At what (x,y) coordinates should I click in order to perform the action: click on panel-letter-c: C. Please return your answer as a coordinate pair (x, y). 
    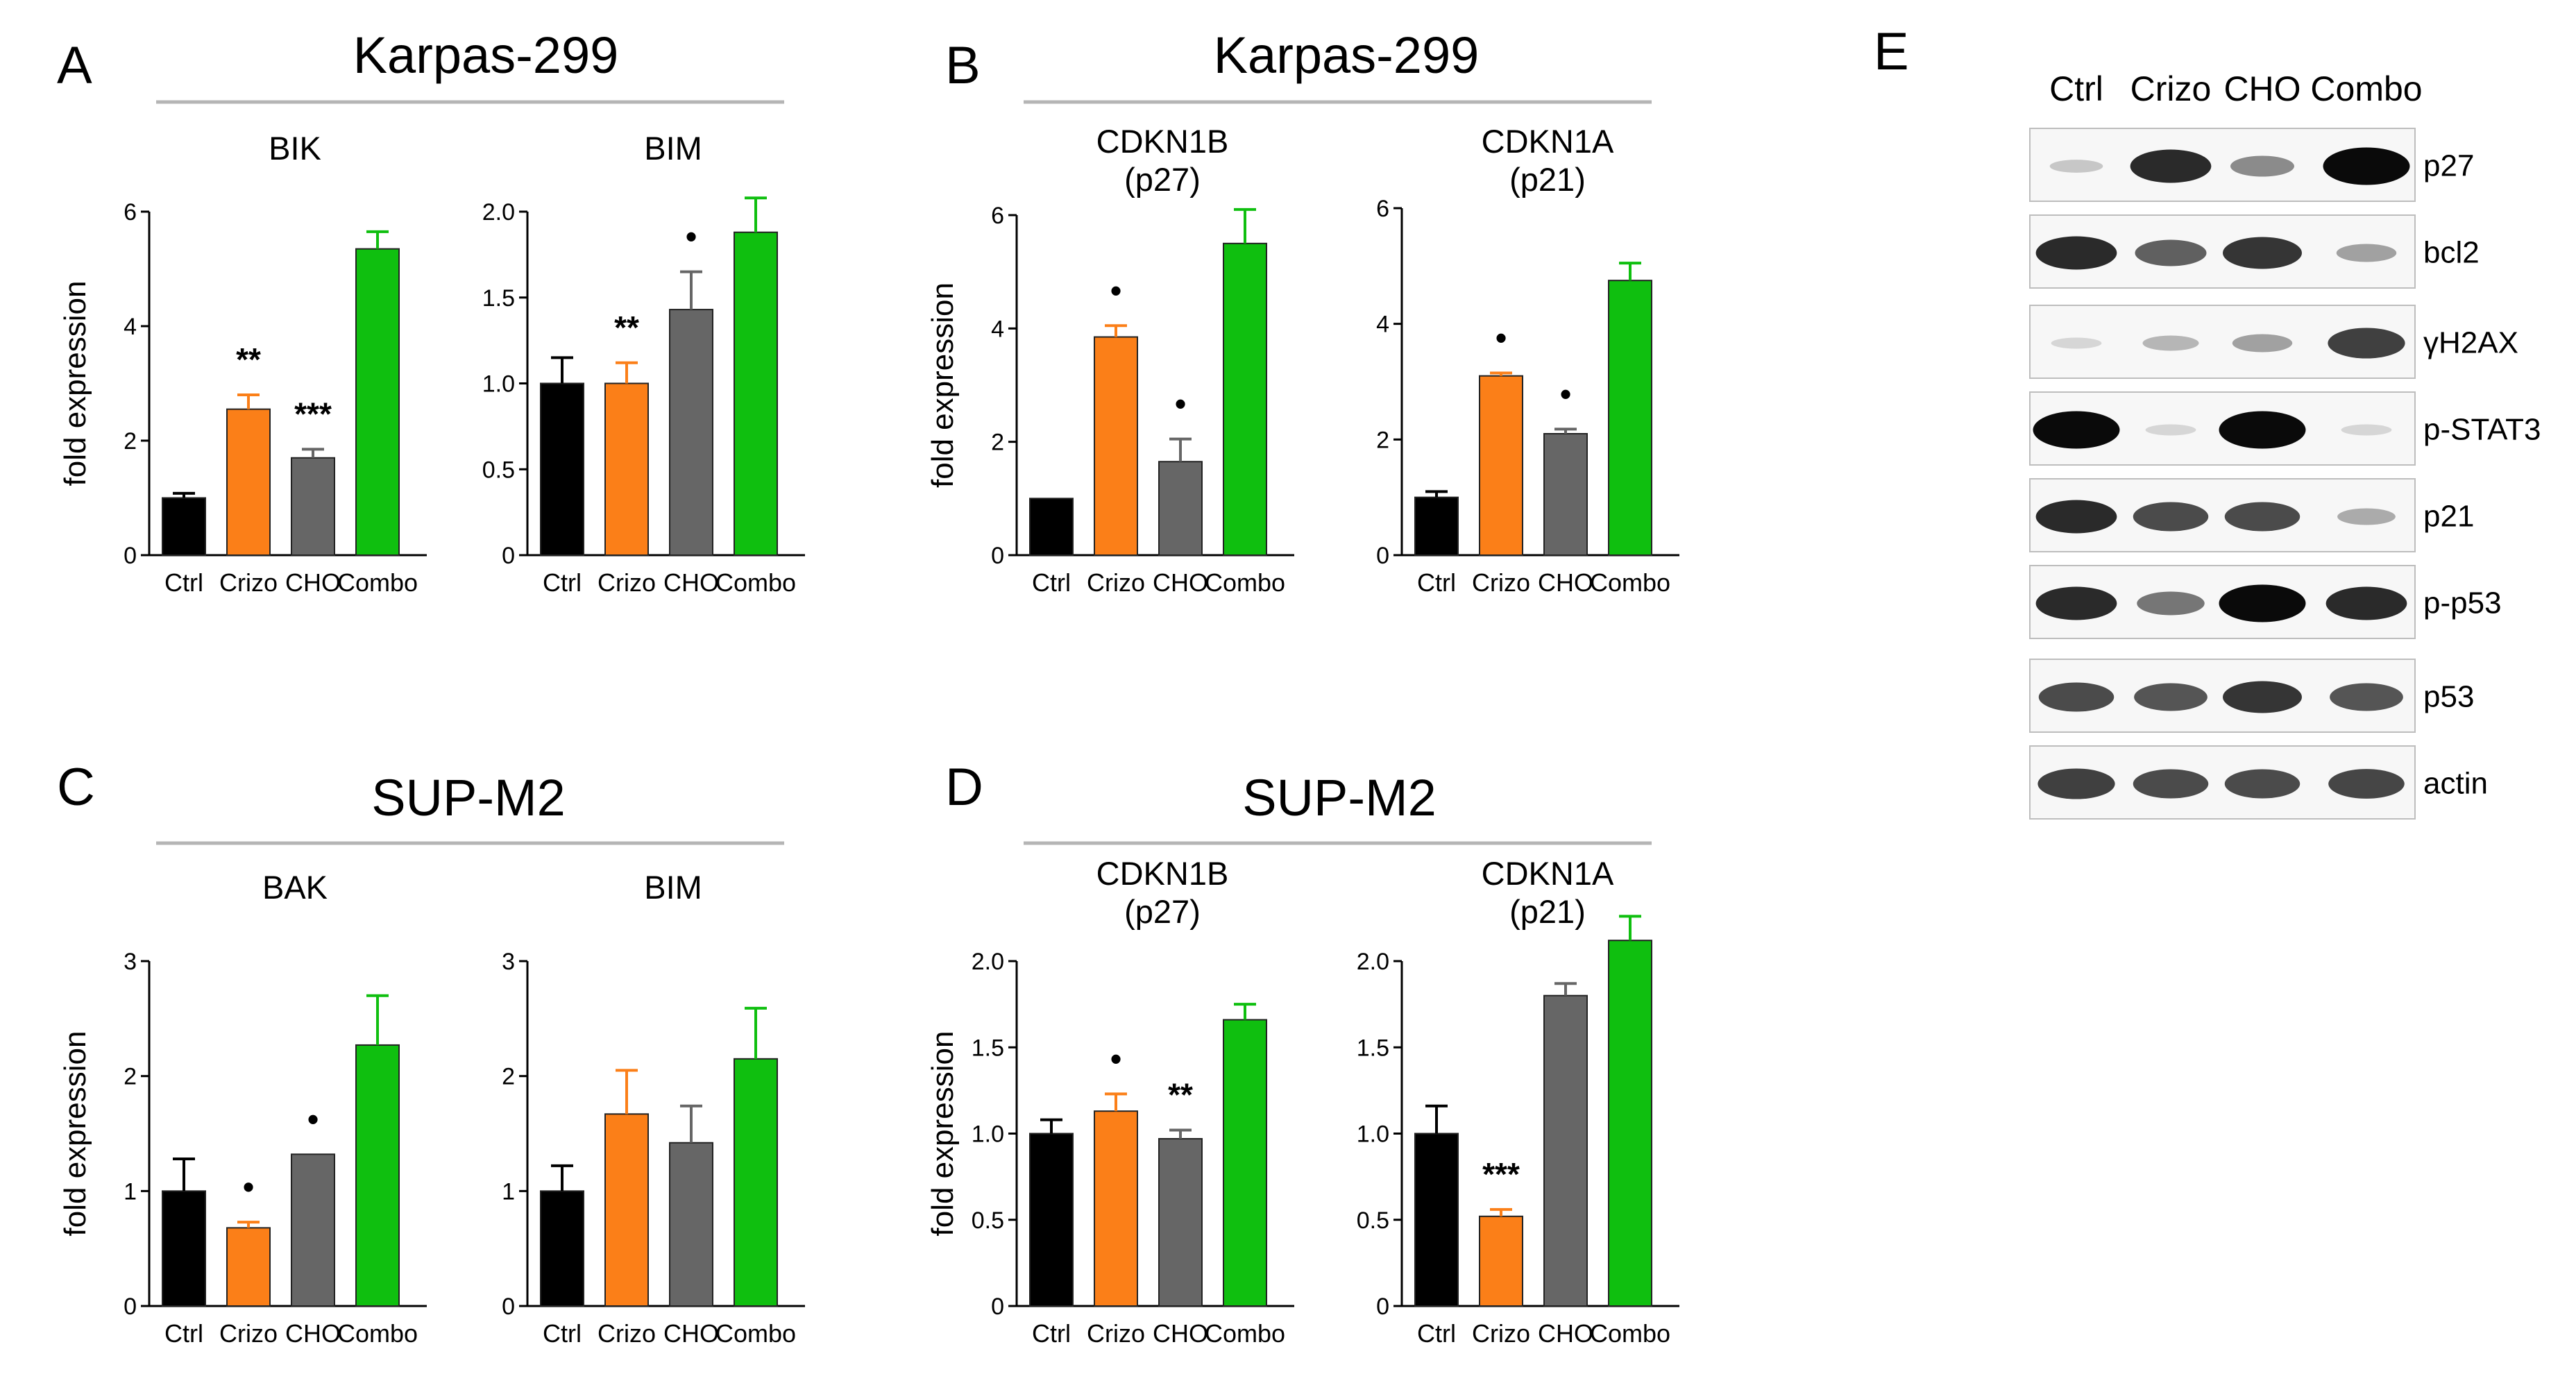
    Looking at the image, I should click on (76, 787).